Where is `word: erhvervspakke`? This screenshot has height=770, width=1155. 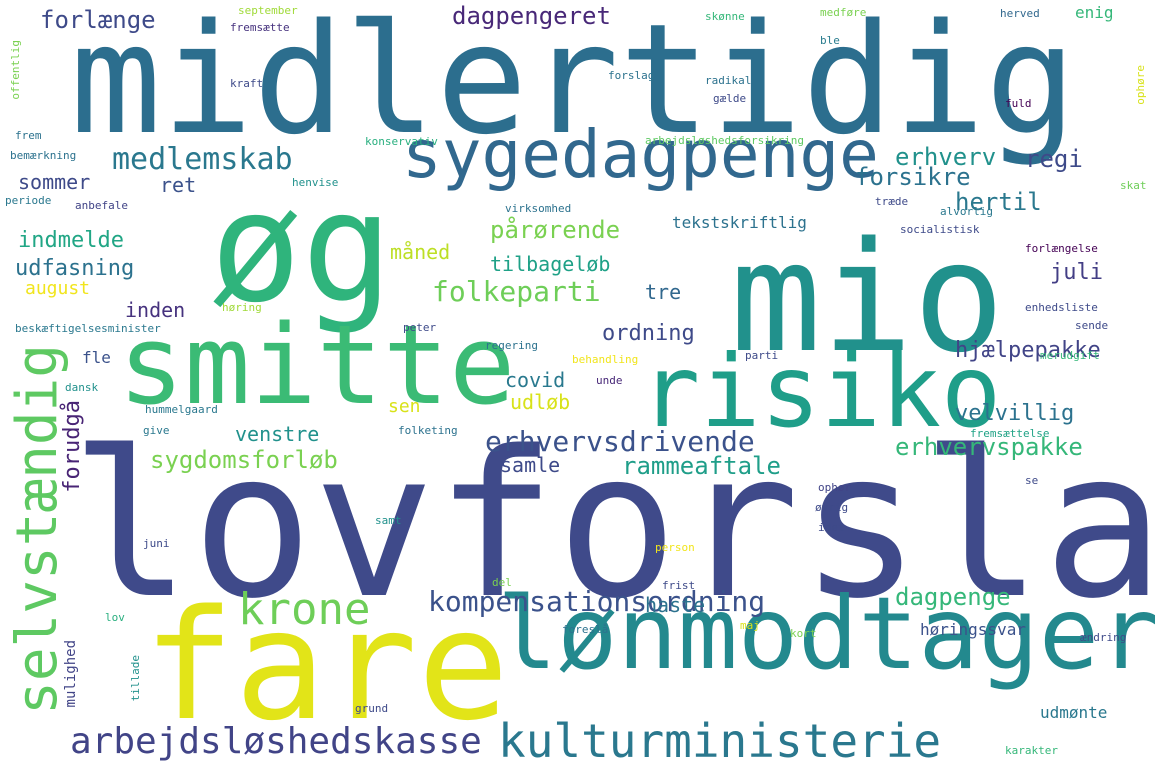 word: erhvervspakke is located at coordinates (989, 447).